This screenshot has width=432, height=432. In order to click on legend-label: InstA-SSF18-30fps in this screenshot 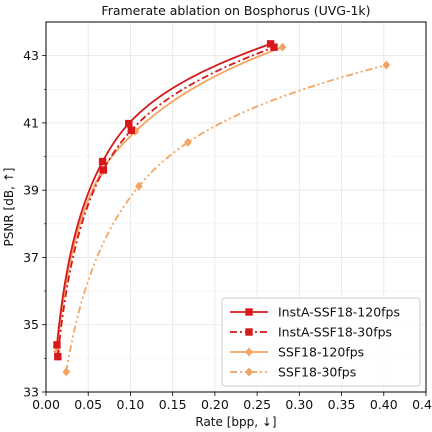, I will do `click(335, 332)`.